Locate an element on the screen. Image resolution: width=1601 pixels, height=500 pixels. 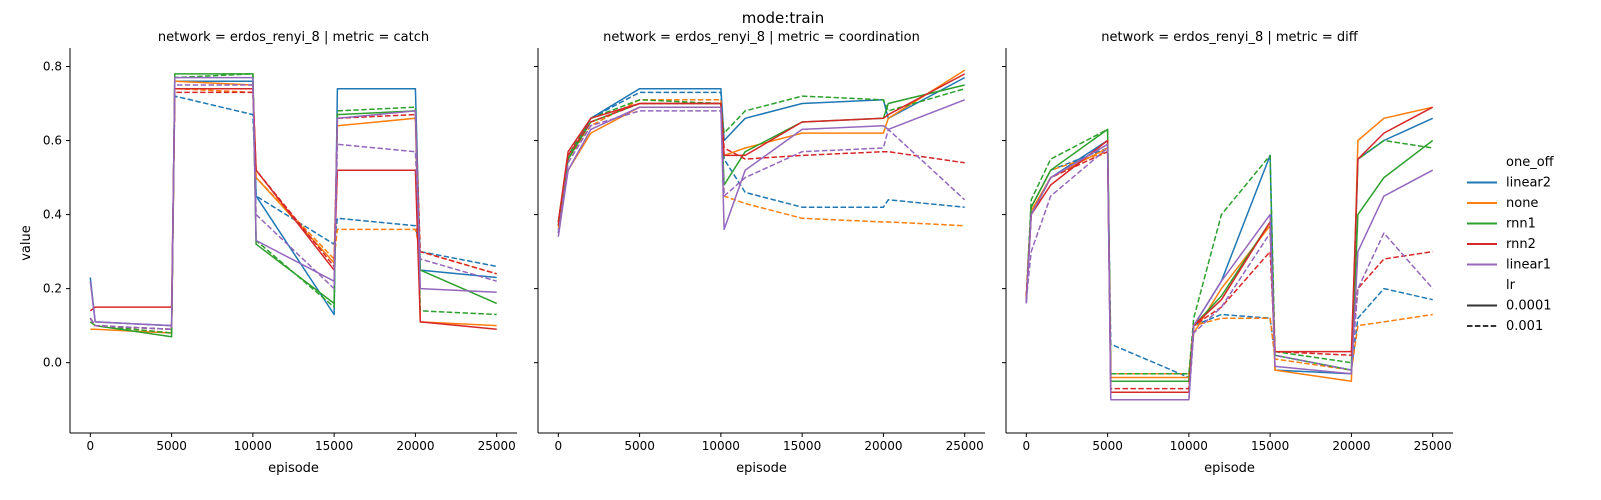
legend-style-title: lr is located at coordinates (1511, 285).